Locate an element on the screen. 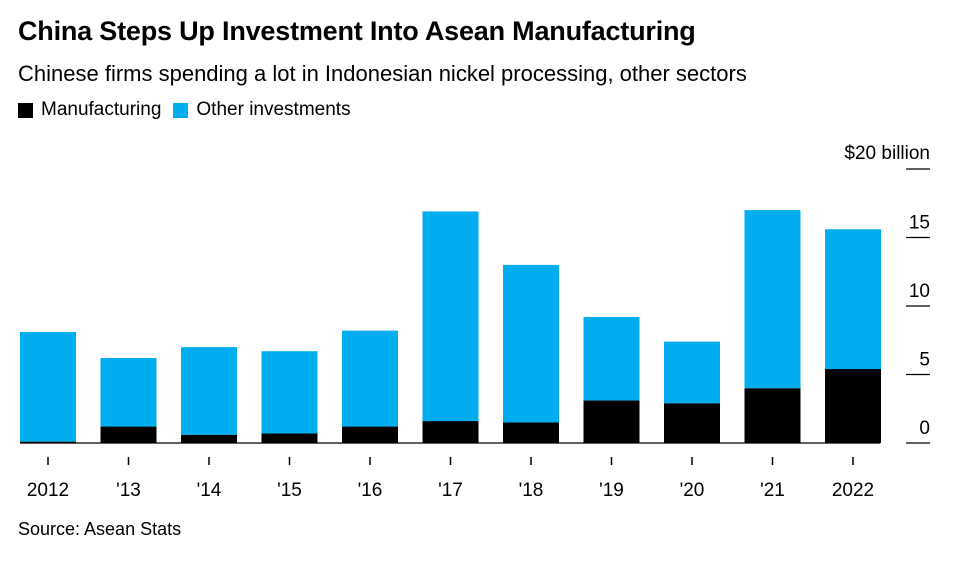  x-tick-label-4: '16 is located at coordinates (370, 490).